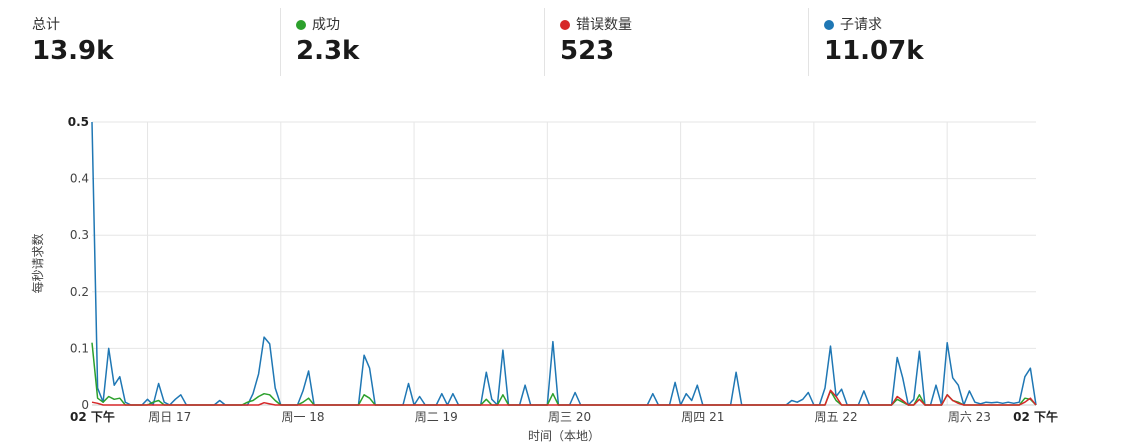 The height and width of the screenshot is (446, 1128). What do you see at coordinates (564, 436) in the screenshot?
I see `x-axis-label: 时间（本地）` at bounding box center [564, 436].